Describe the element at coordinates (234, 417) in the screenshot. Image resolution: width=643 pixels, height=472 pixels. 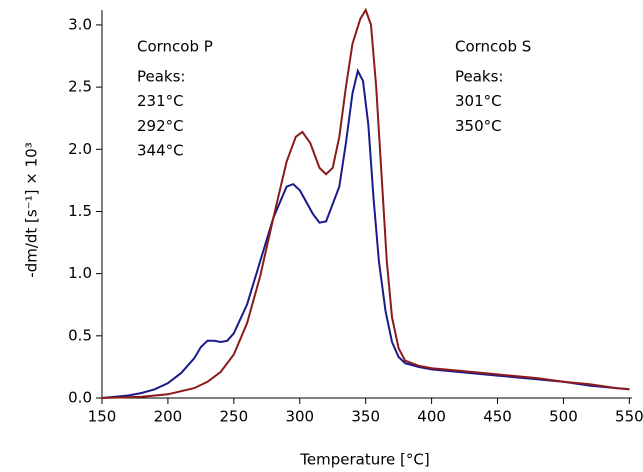
I see `x-tick-label: 250` at that location.